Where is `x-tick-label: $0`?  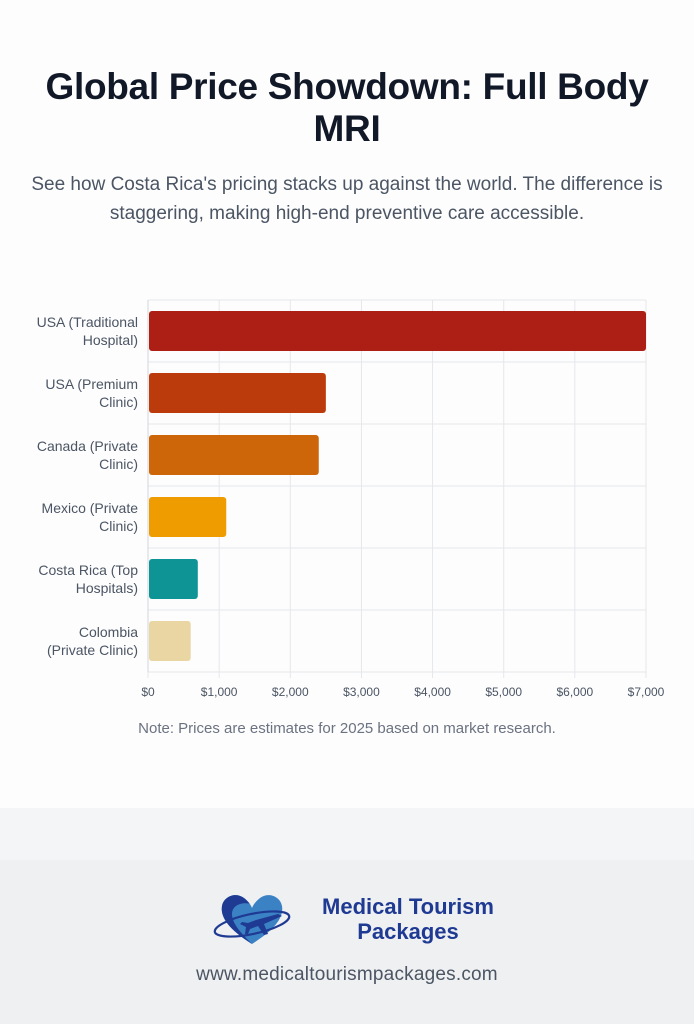
x-tick-label: $0 is located at coordinates (148, 692).